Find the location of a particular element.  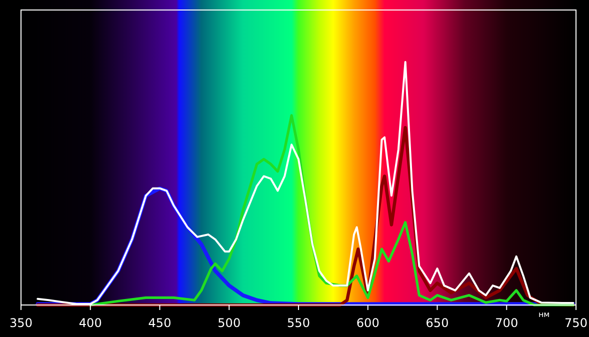

x-tick-label: 650 is located at coordinates (437, 323).